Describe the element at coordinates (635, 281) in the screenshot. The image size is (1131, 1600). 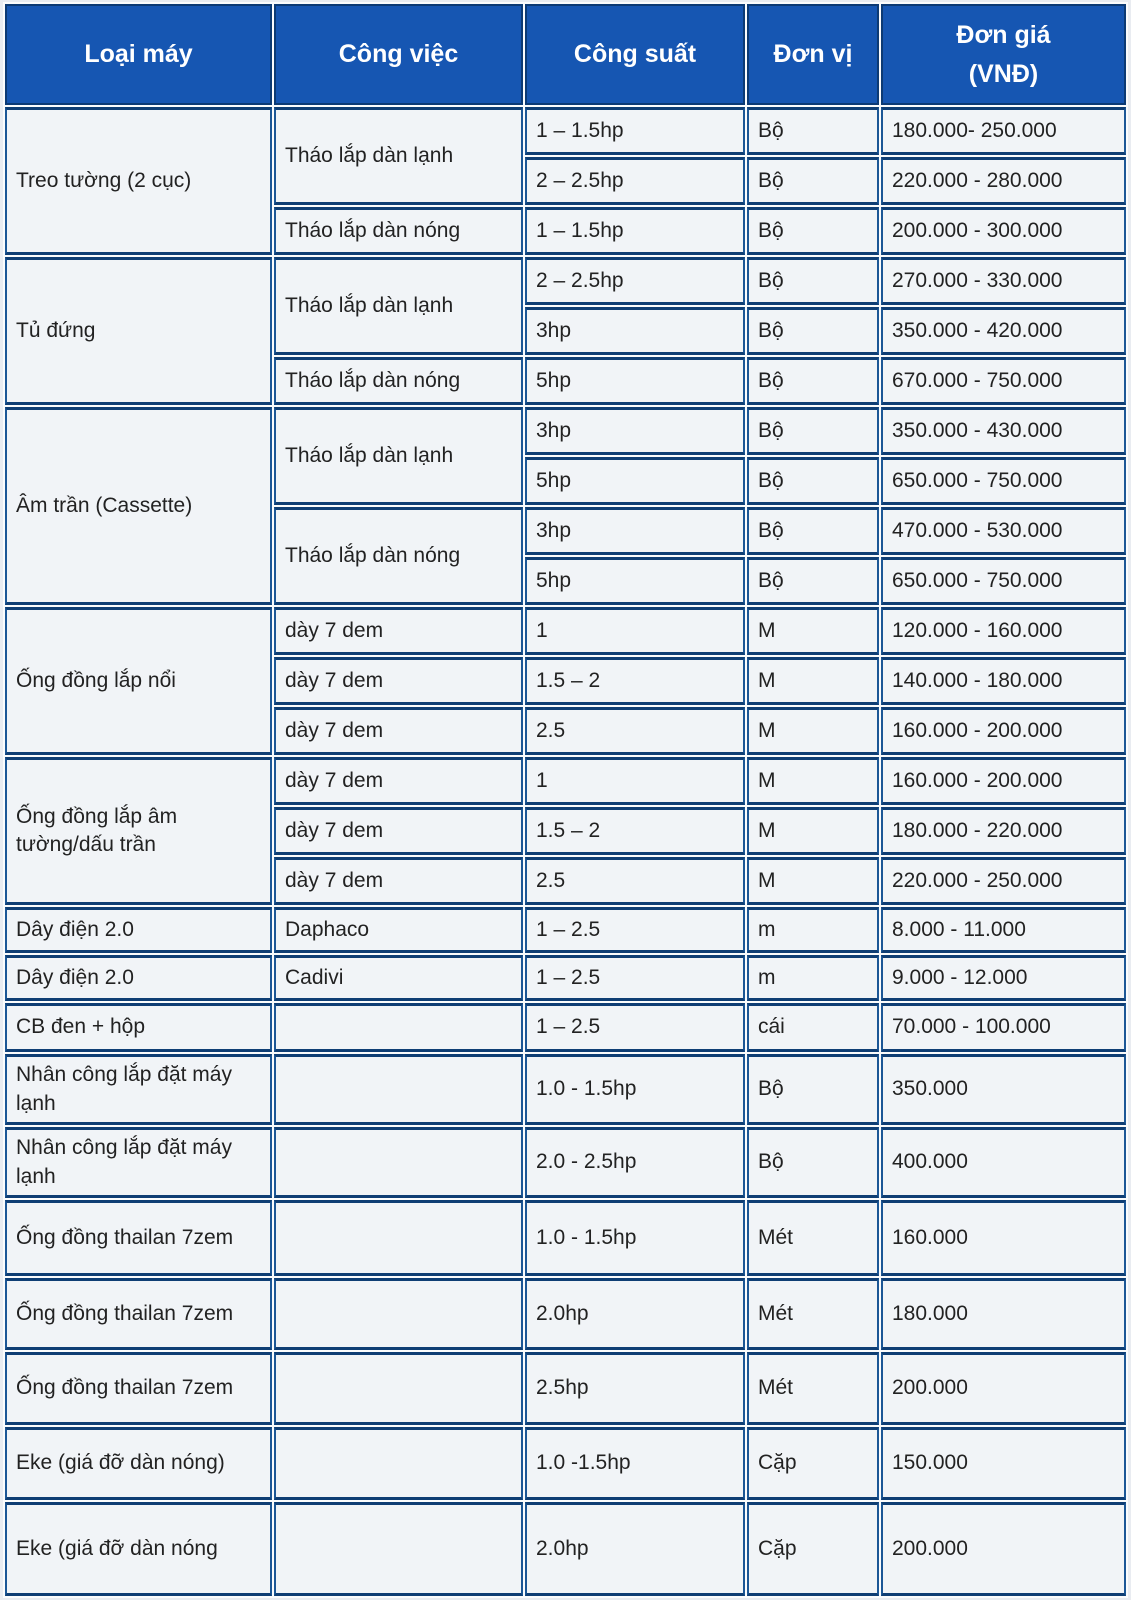
I see `table-cell: 2 – 2.5hp` at that location.